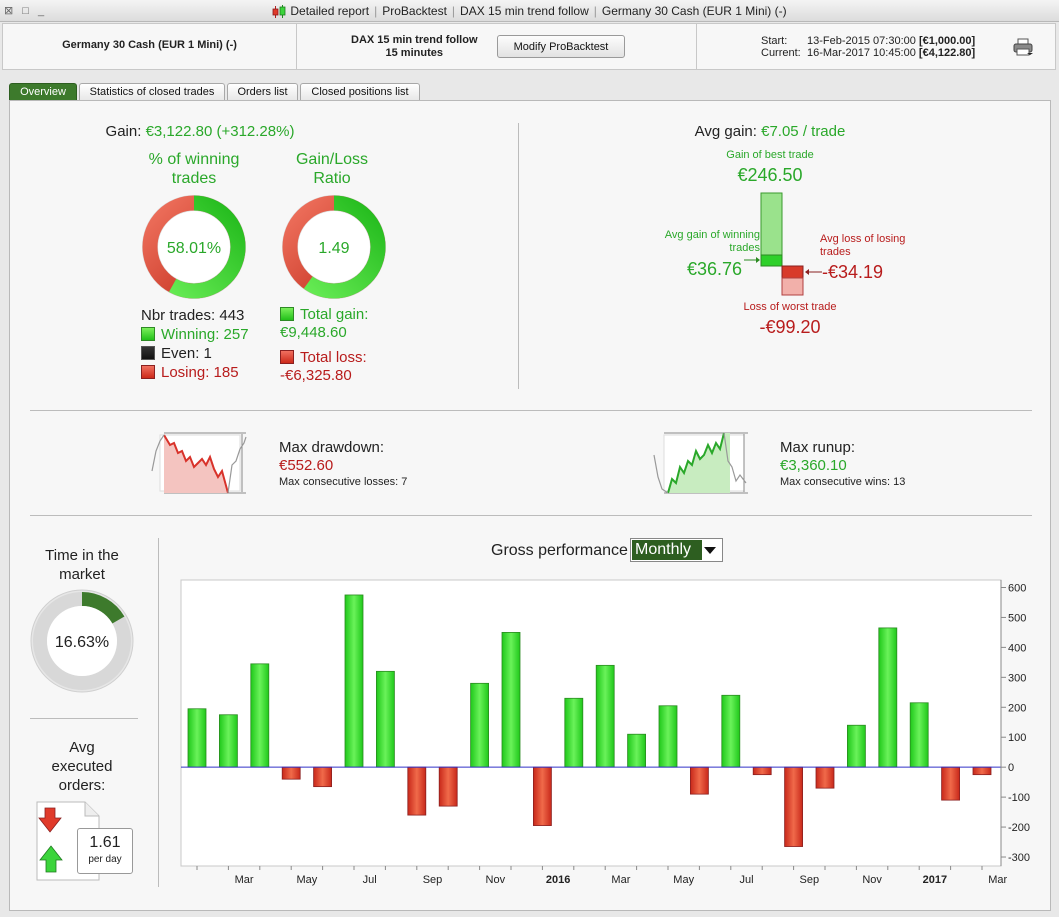 The height and width of the screenshot is (917, 1059). I want to click on y-tick-label: 200, so click(1017, 708).